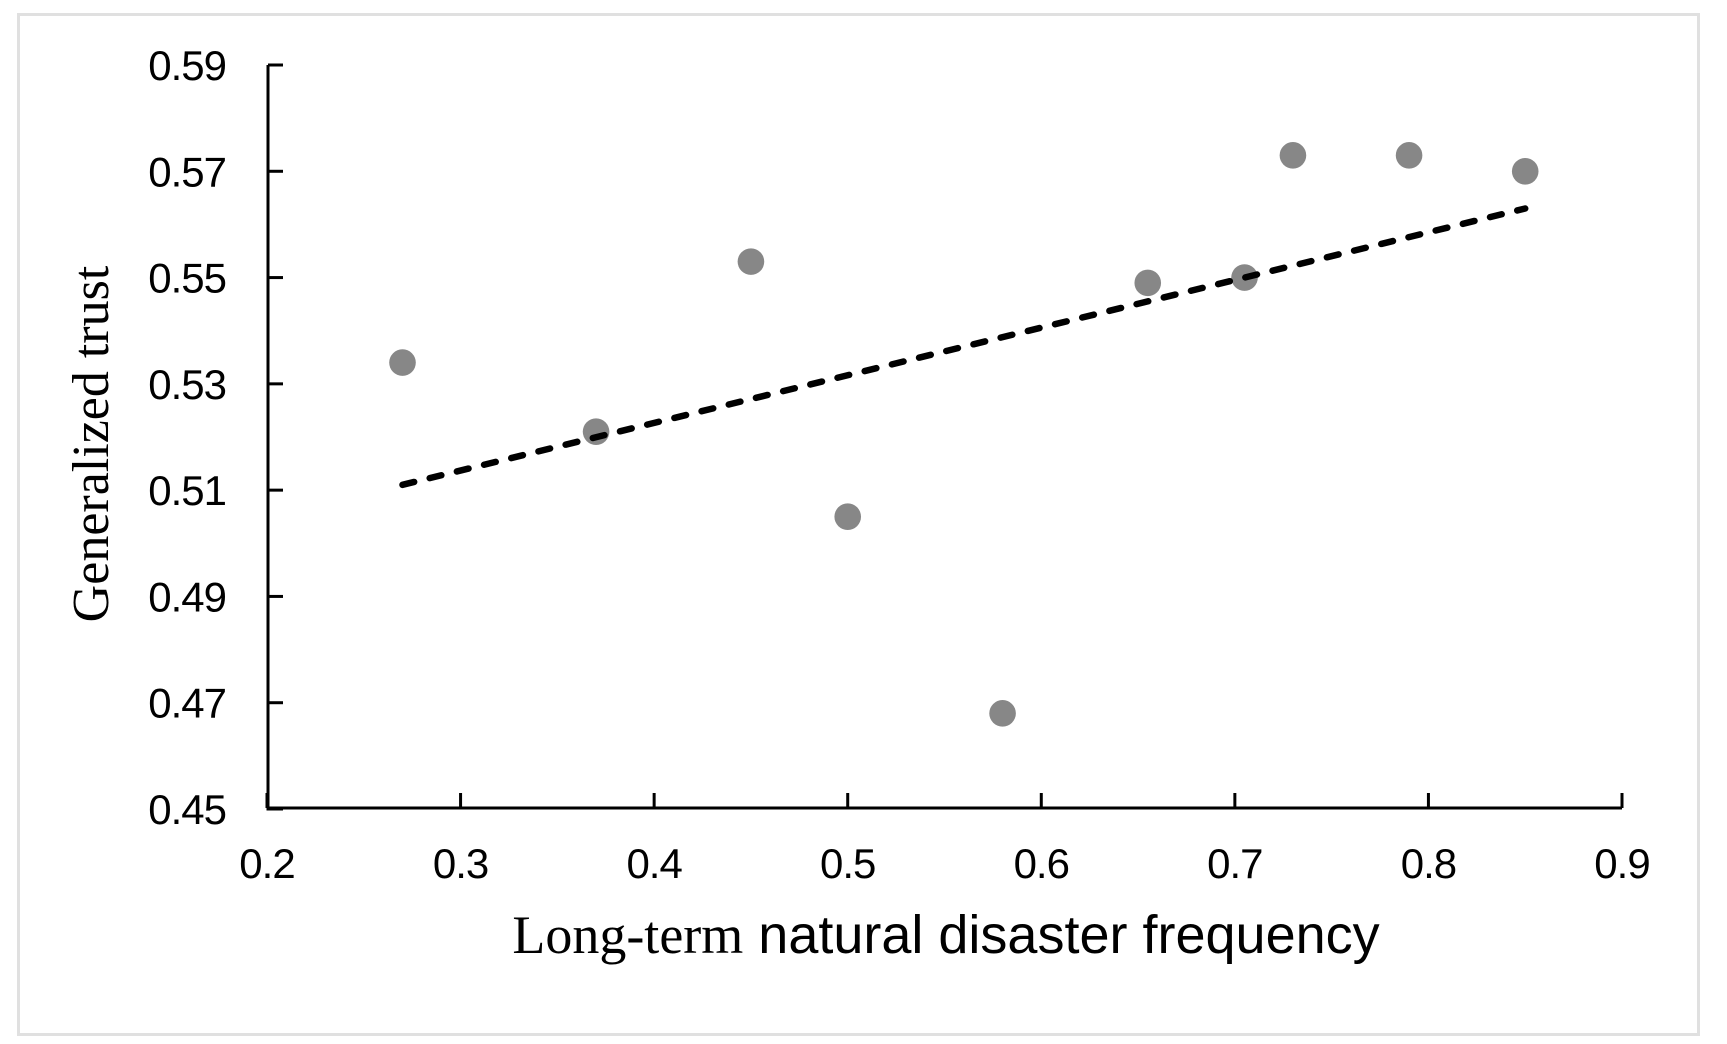 The width and height of the screenshot is (1727, 1044). Describe the element at coordinates (187, 596) in the screenshot. I see `y-tick-label: 0.49` at that location.